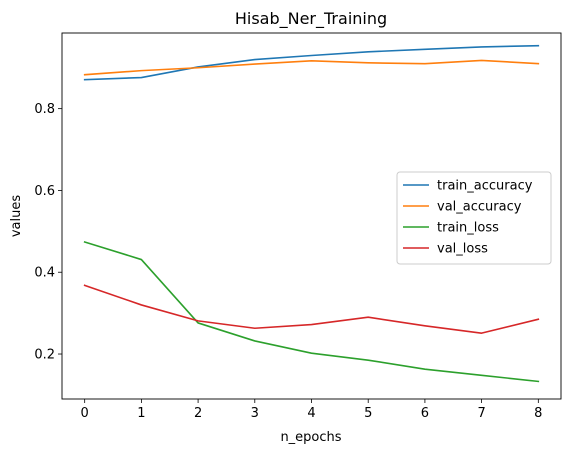 This screenshot has width=567, height=455. Describe the element at coordinates (255, 413) in the screenshot. I see `x-tick-label: 3` at that location.